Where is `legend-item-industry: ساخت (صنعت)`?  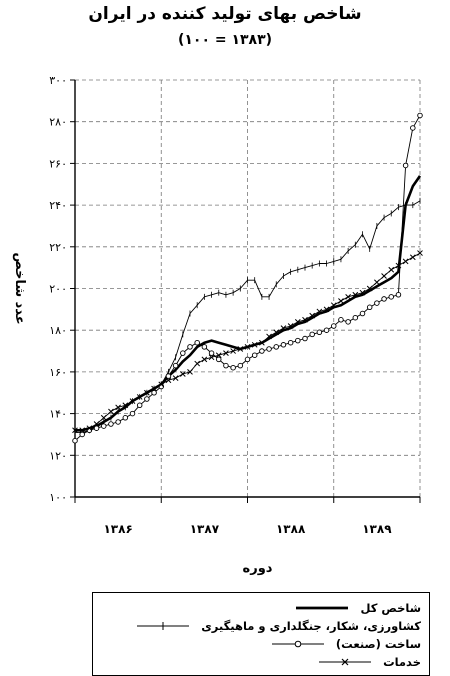 legend-item-industry: ساخت (صنعت) is located at coordinates (346, 644).